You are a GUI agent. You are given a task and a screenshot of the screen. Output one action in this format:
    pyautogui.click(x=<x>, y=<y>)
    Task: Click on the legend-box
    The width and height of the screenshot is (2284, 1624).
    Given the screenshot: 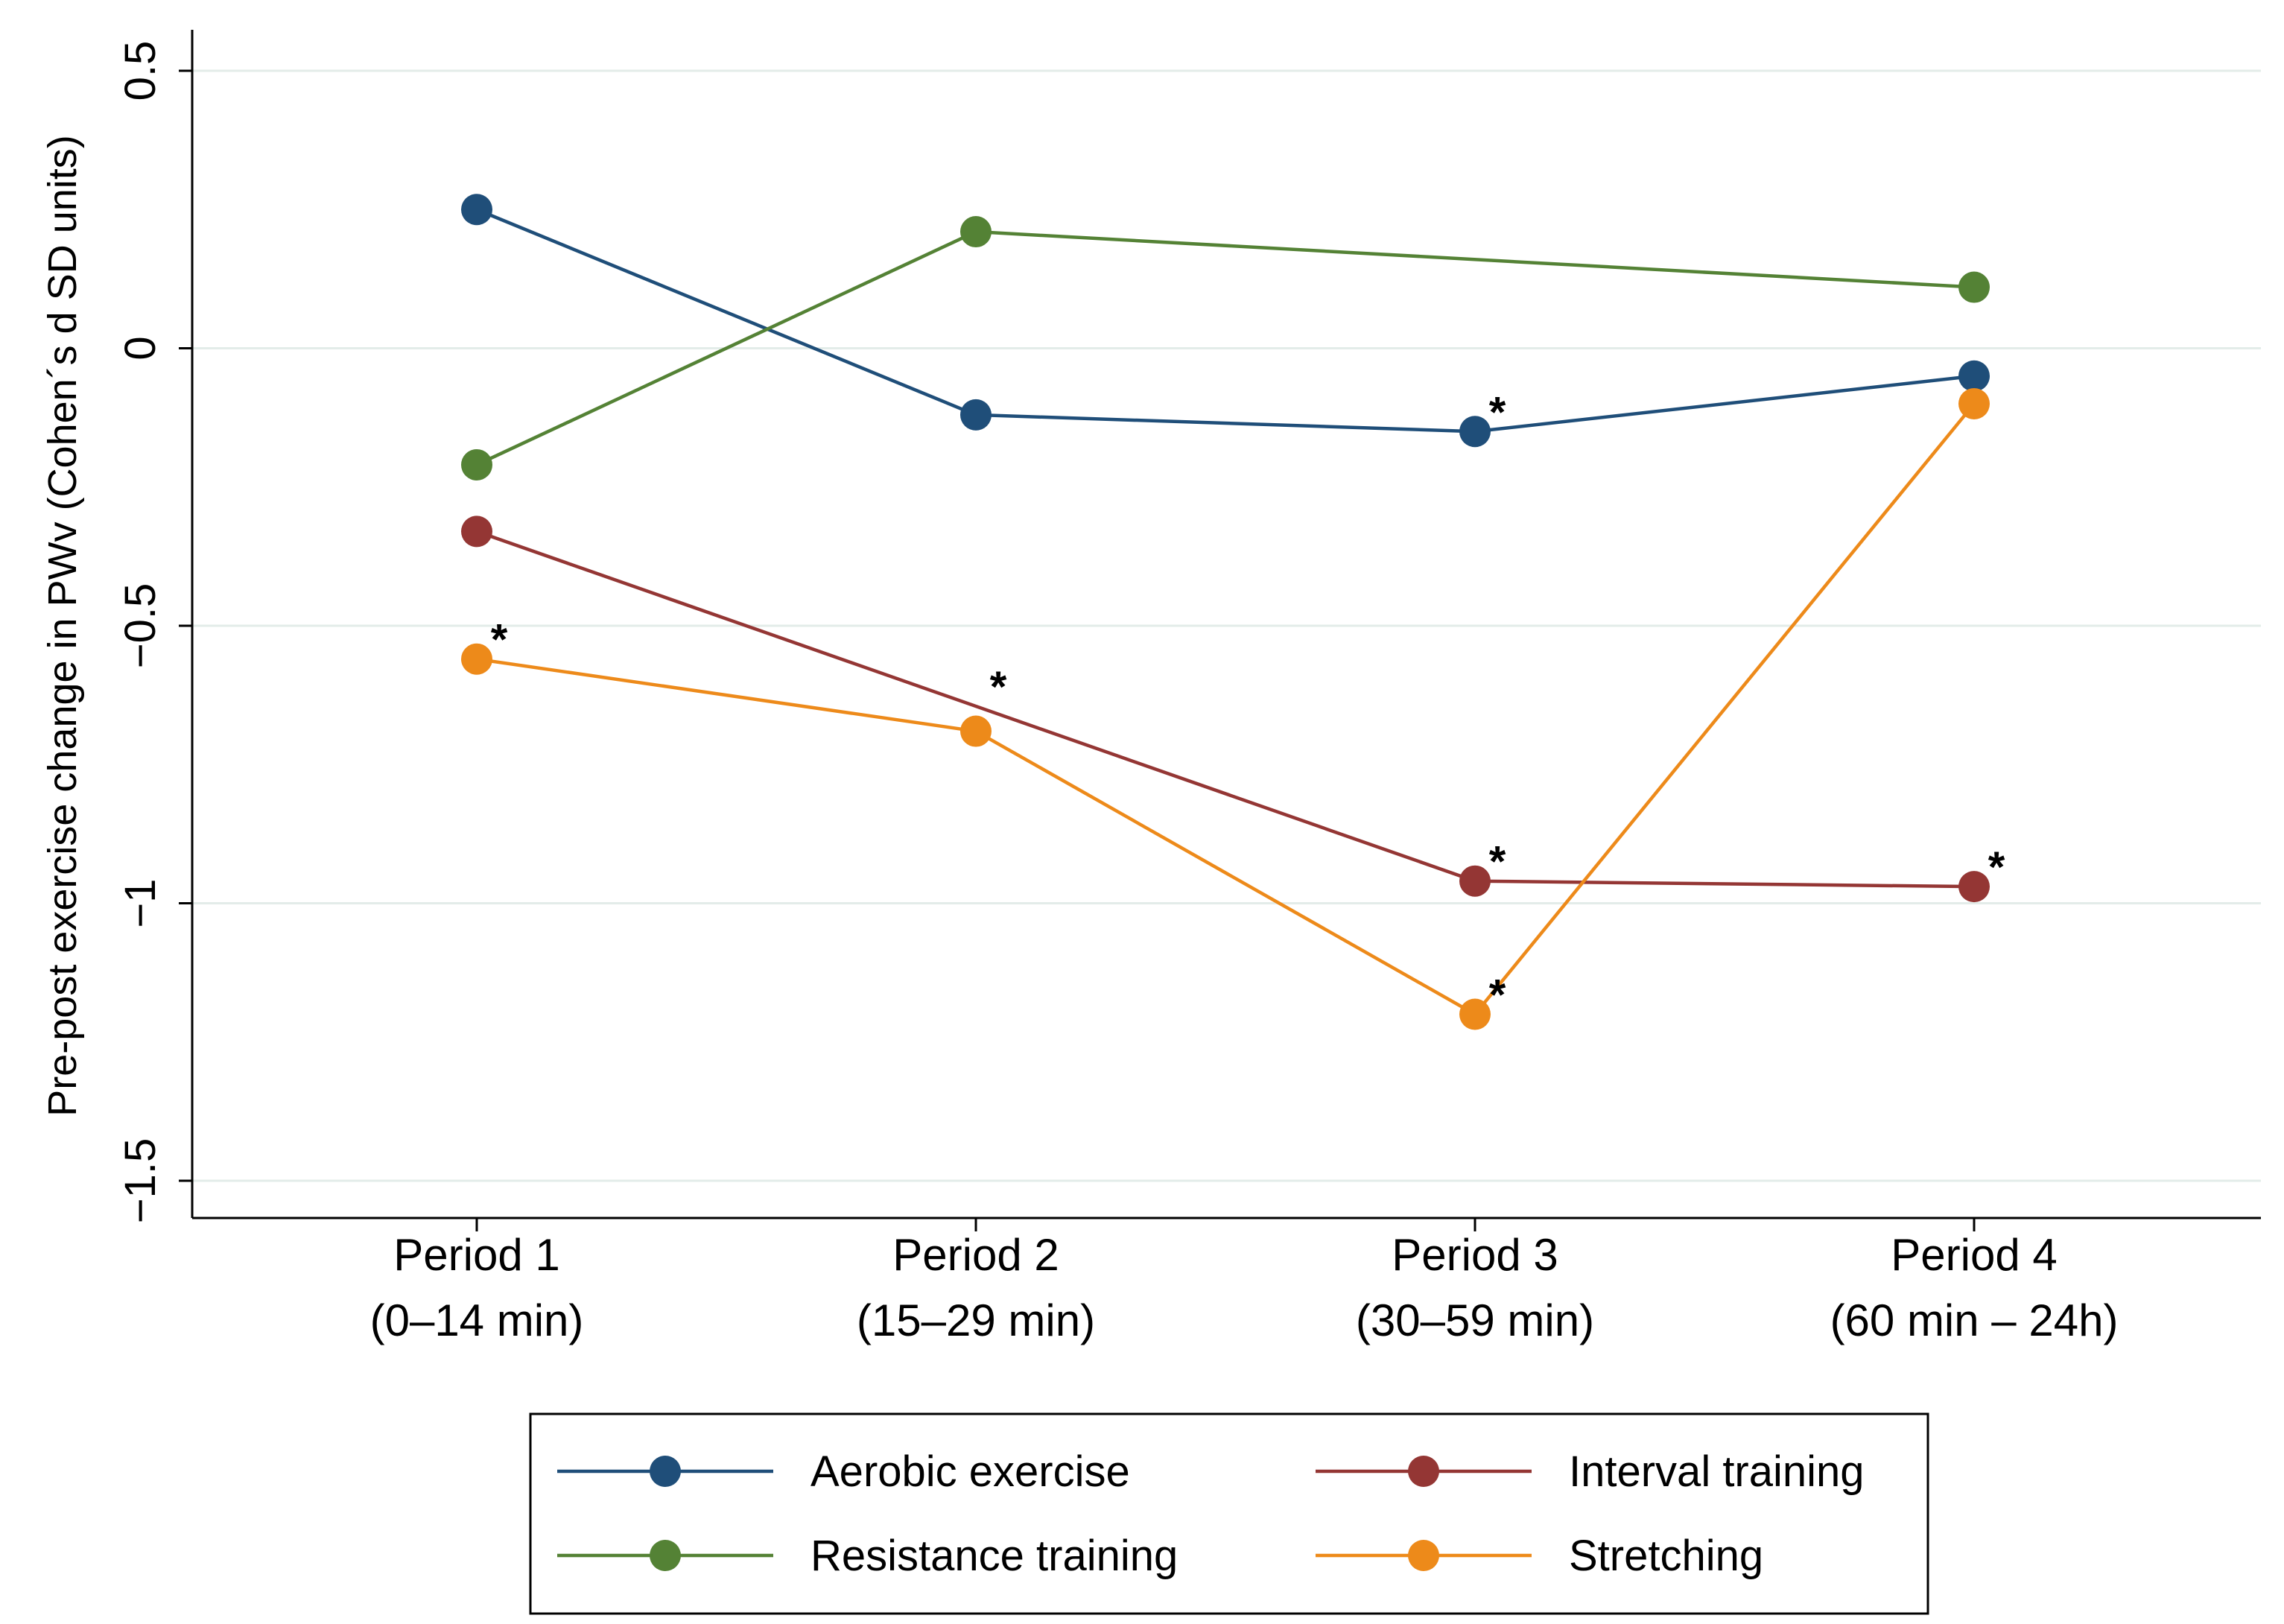 What is the action you would take?
    pyautogui.click(x=1229, y=1513)
    